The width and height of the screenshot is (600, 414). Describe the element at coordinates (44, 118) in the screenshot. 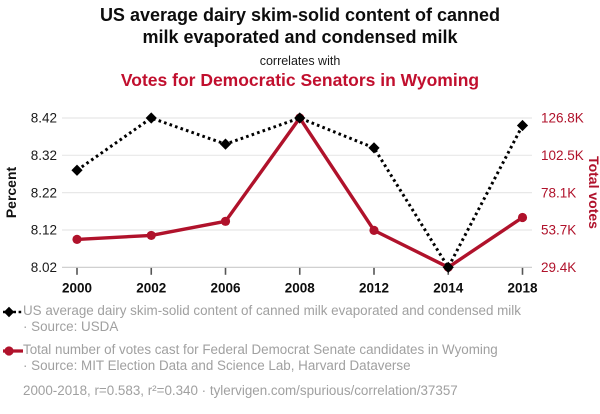

I see `y-axis-tick-label-left: 8.42` at that location.